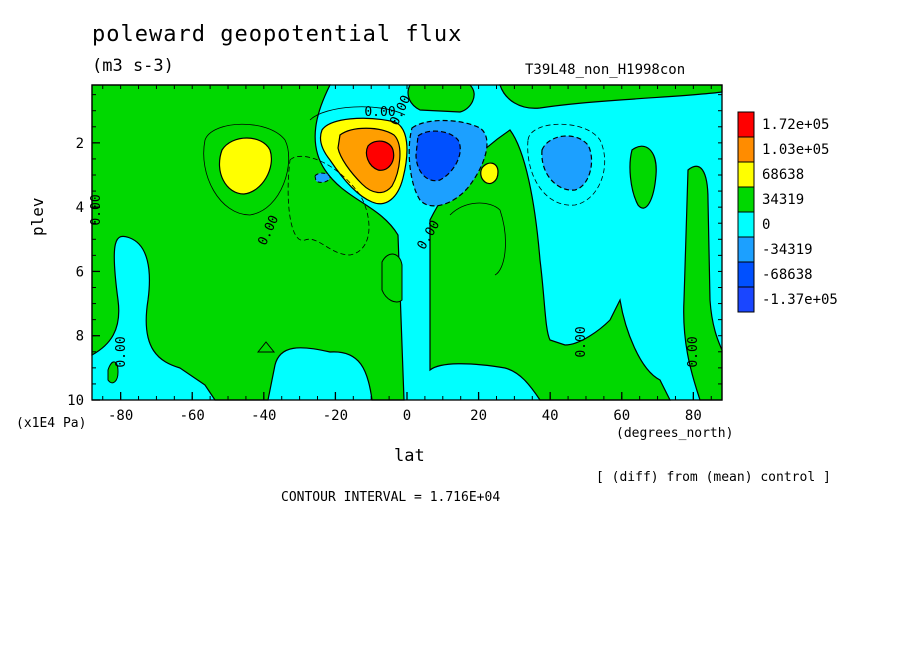 The width and height of the screenshot is (904, 654). I want to click on y-tick-label: 4, so click(80, 208).